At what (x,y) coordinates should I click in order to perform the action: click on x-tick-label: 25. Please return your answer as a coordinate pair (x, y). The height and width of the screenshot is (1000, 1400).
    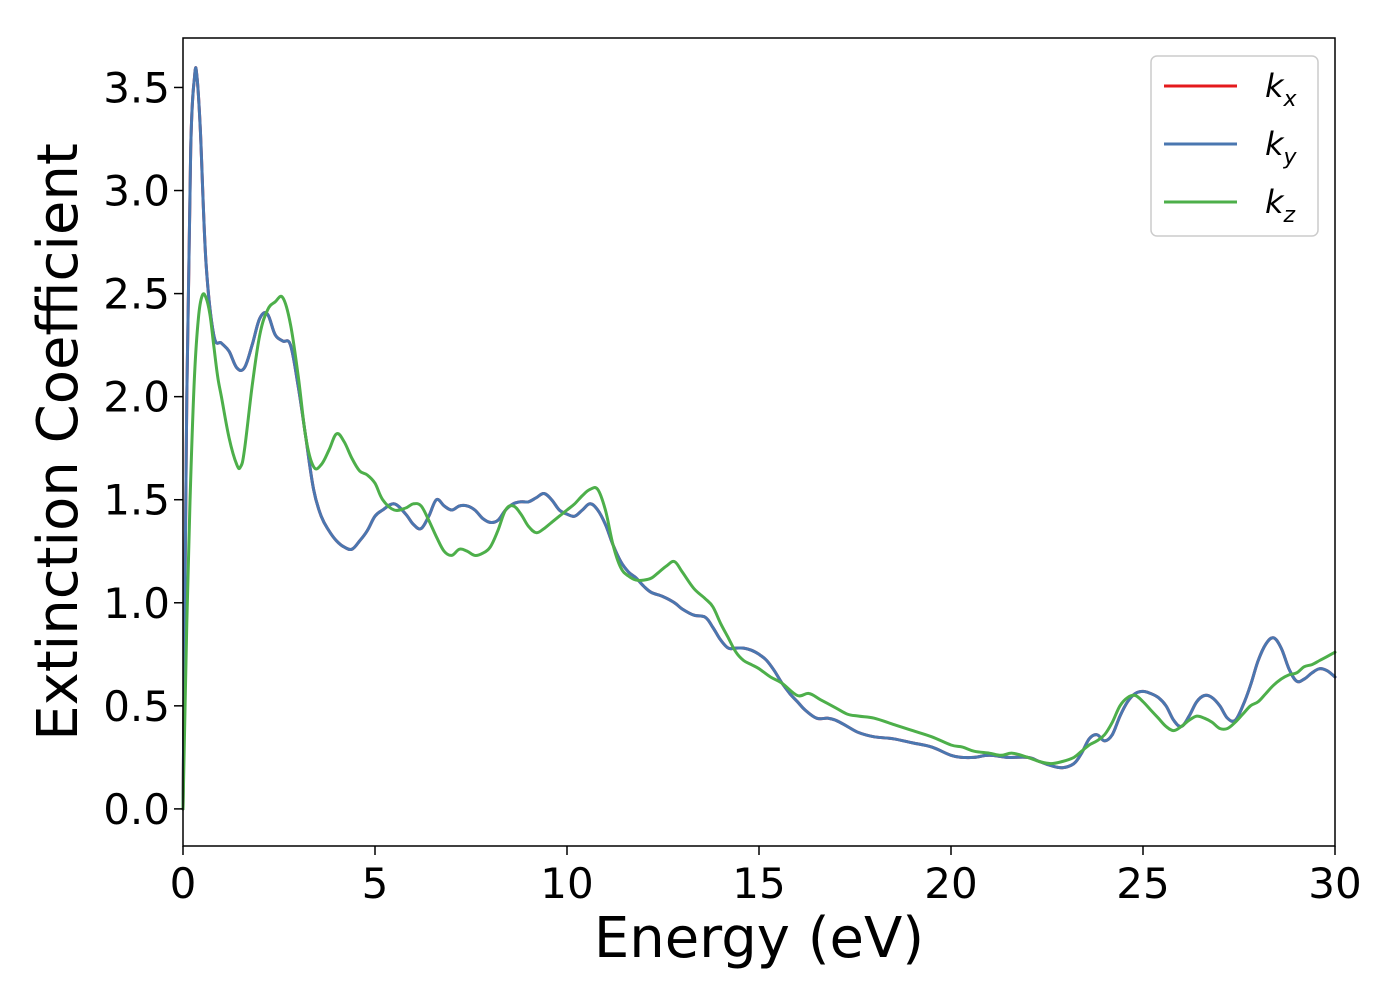
    Looking at the image, I should click on (1142, 883).